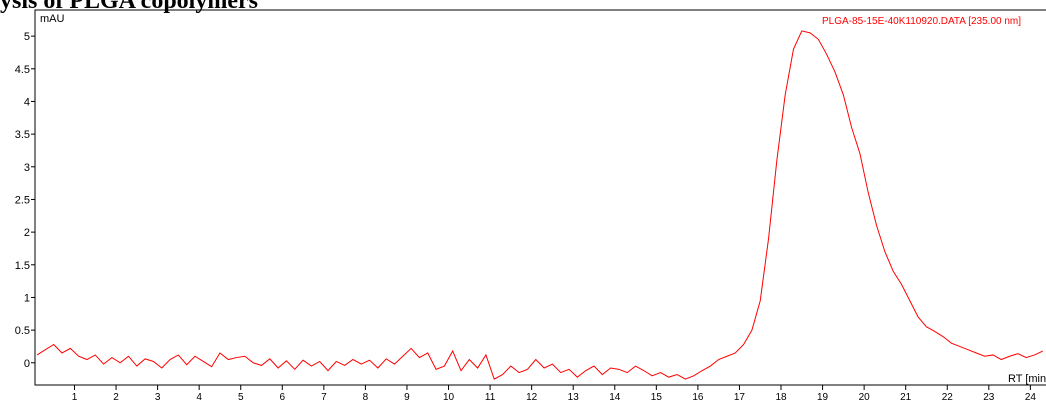 The height and width of the screenshot is (402, 1046). What do you see at coordinates (366, 397) in the screenshot?
I see `x-tick-label: 8` at bounding box center [366, 397].